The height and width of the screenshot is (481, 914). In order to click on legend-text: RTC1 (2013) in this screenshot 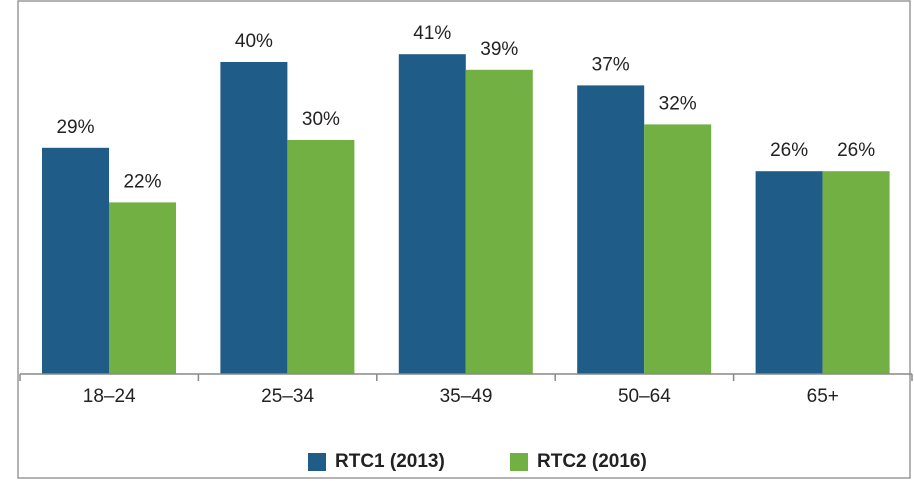, I will do `click(390, 461)`.